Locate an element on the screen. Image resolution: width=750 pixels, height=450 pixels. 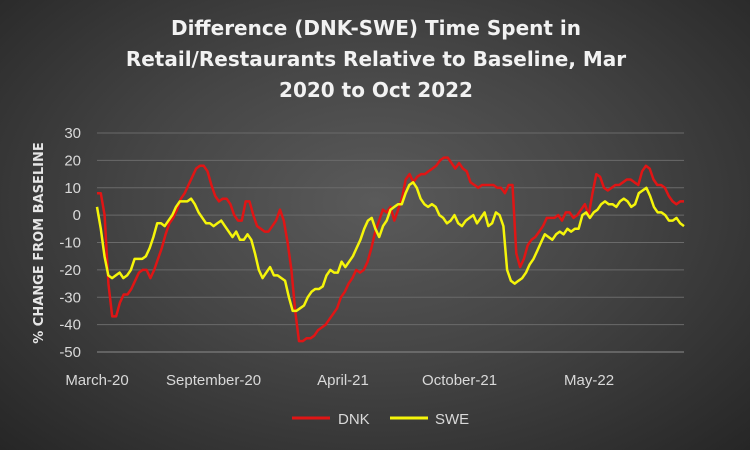
y-axis-ticks: -50 -40 -30 -20 -10 0 10 20 30 is located at coordinates (70, 243).